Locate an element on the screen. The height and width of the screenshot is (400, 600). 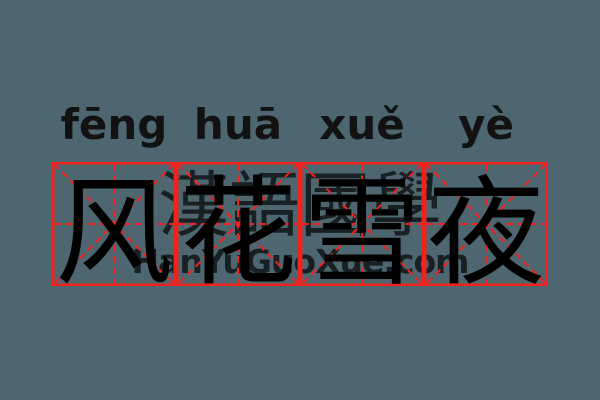
pinyin-syllable-3: xuě is located at coordinates (362, 124).